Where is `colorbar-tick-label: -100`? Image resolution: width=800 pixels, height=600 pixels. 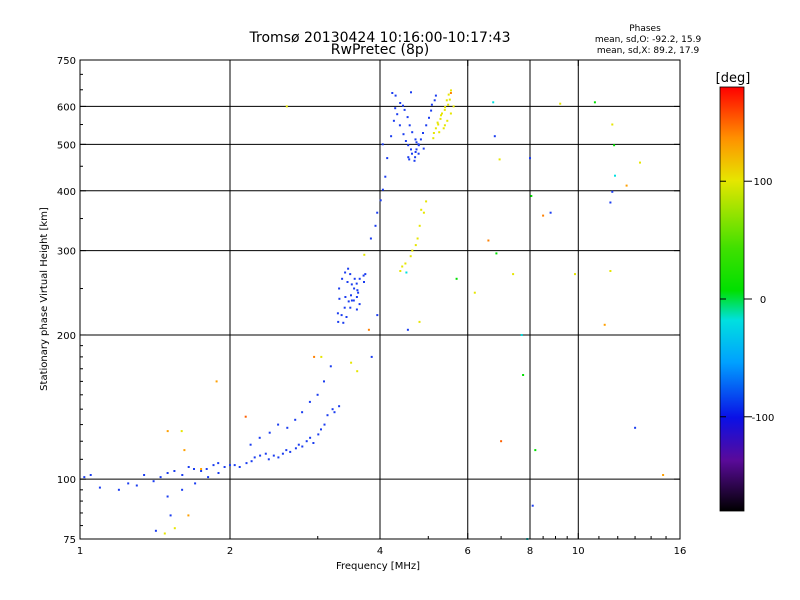
colorbar-tick-label: -100 is located at coordinates (763, 418).